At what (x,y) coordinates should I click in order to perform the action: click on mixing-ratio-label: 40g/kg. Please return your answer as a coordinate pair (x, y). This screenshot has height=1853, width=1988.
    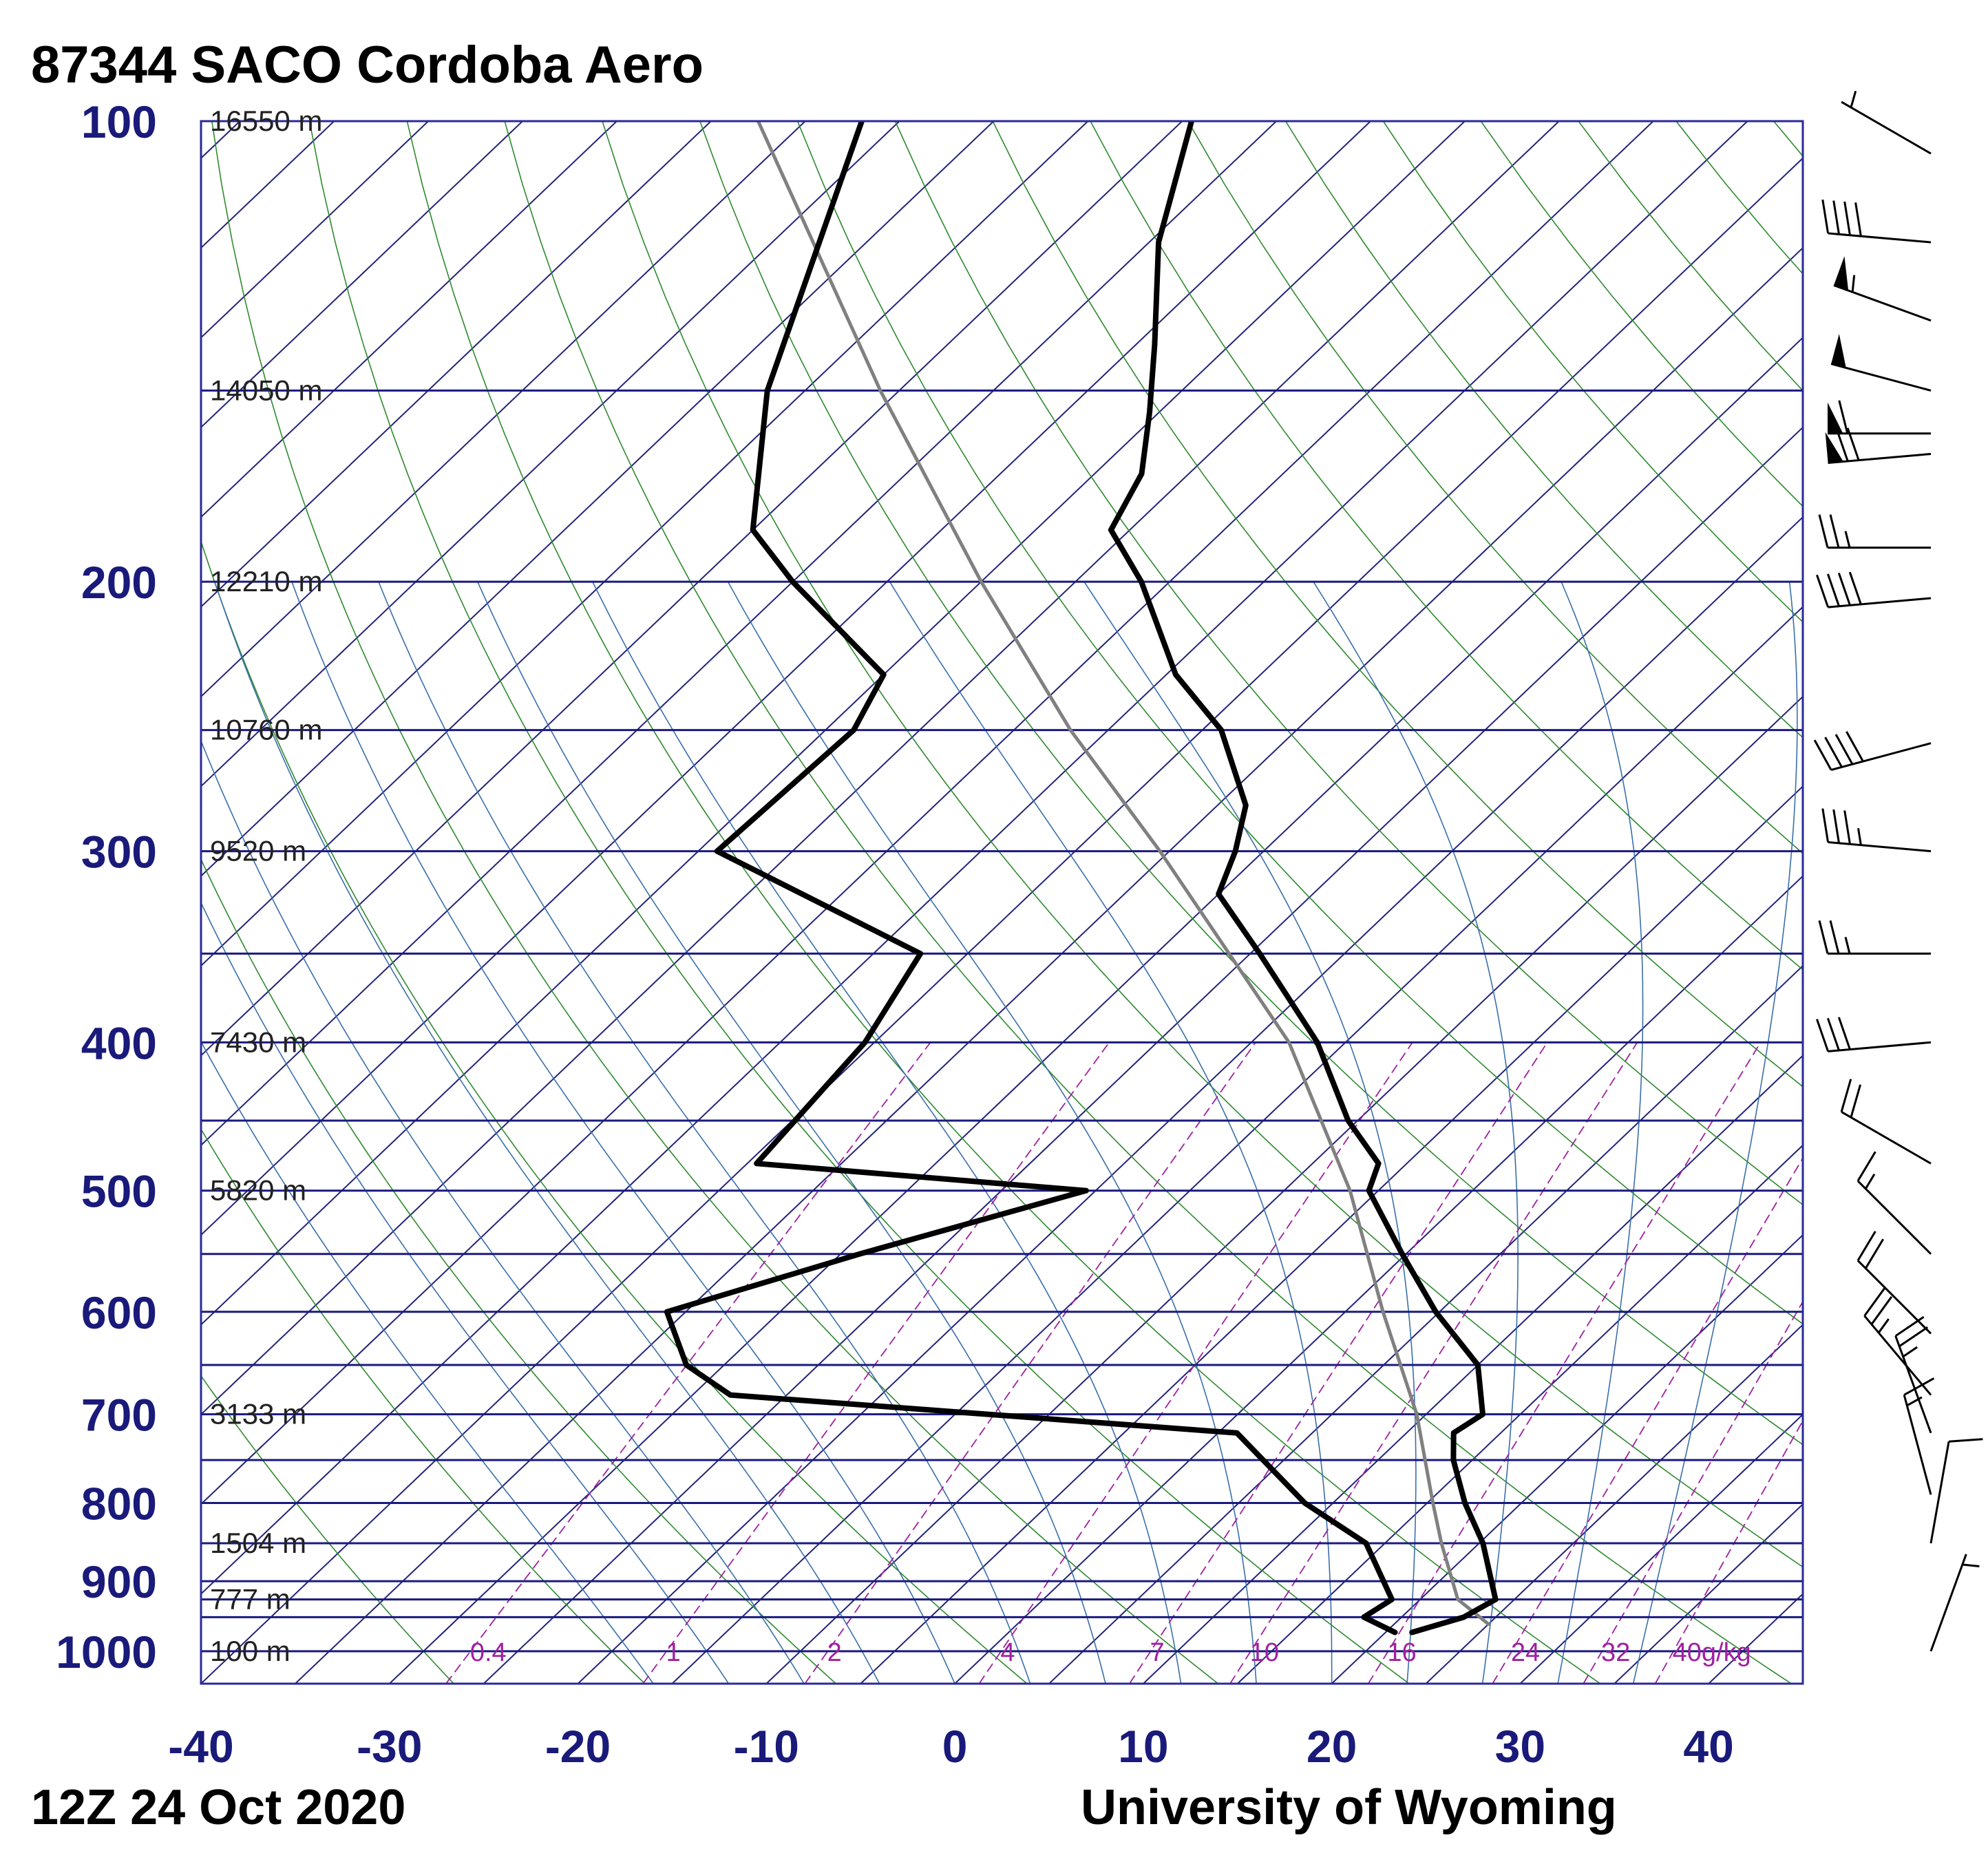
    Looking at the image, I should click on (1712, 1652).